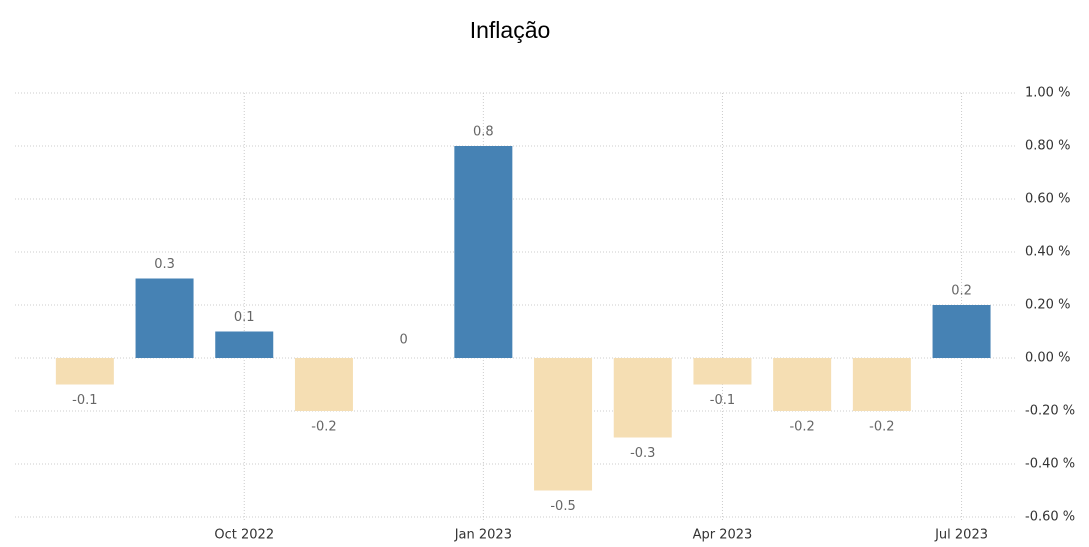  What do you see at coordinates (483, 132) in the screenshot?
I see `value-label: 0.8` at bounding box center [483, 132].